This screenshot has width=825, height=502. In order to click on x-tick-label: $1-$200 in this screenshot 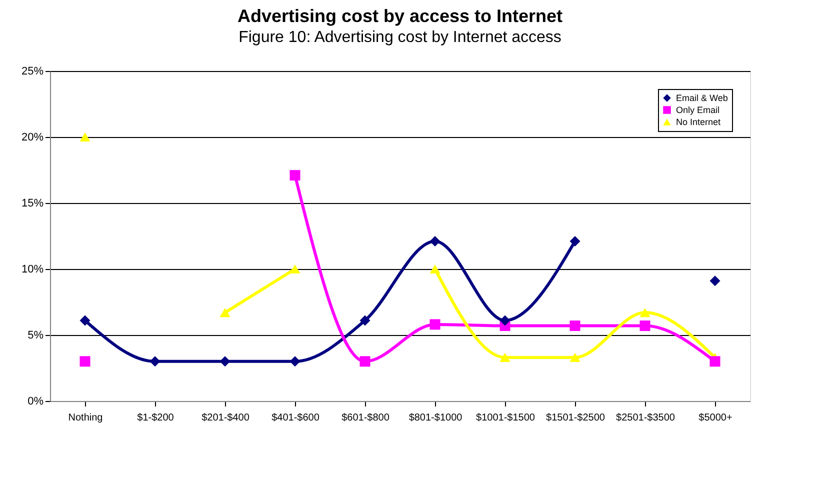, I will do `click(155, 418)`.